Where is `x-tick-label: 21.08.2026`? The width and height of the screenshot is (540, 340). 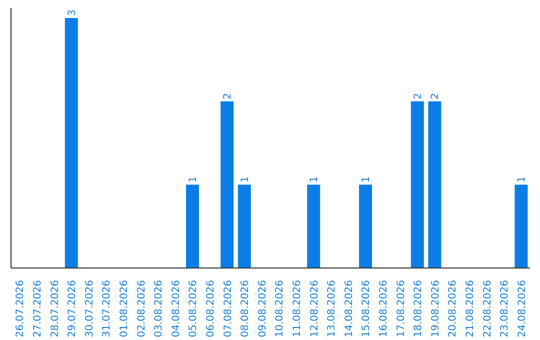 x-tick-label: 21.08.2026 is located at coordinates (470, 309).